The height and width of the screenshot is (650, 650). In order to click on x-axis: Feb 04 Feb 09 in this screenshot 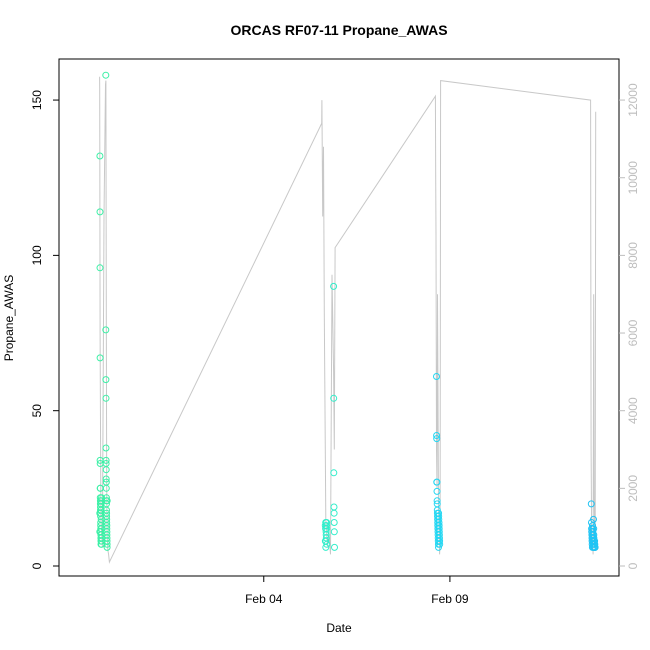, I will do `click(357, 591)`.